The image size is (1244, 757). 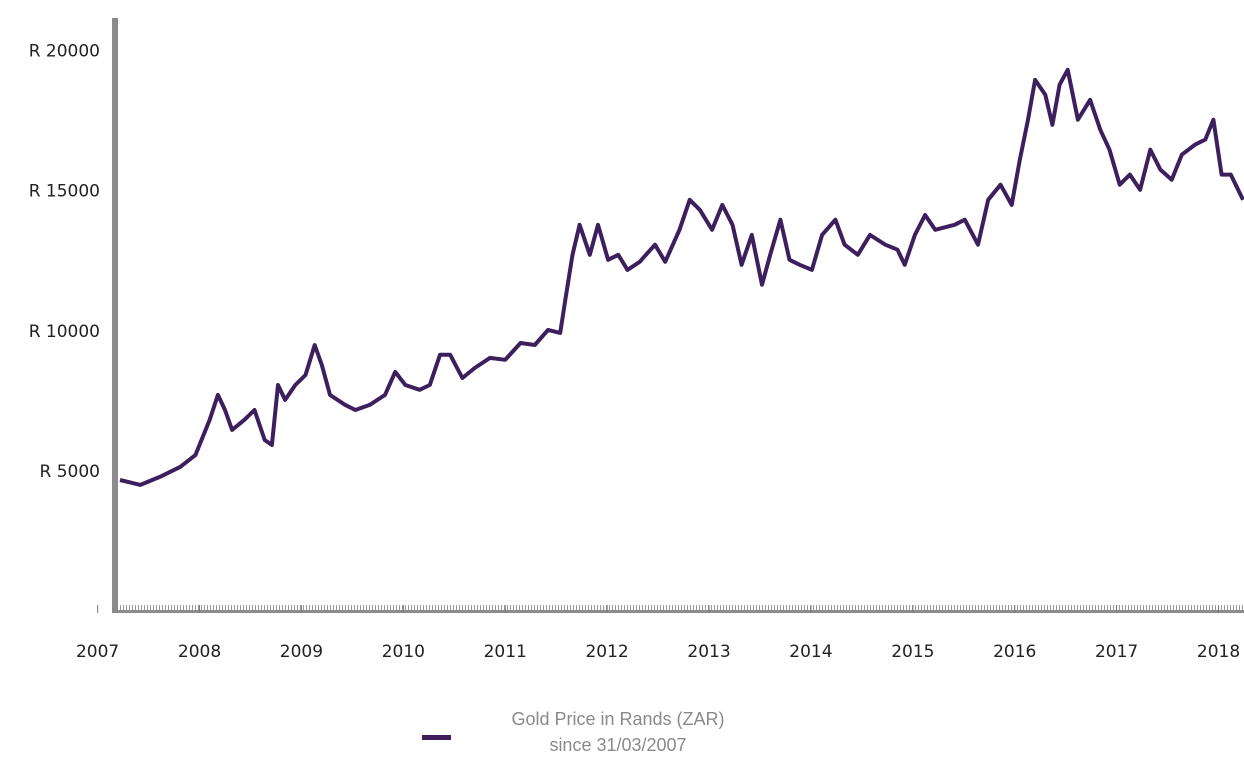 I want to click on y-tick-label: R 15000, so click(x=64, y=192).